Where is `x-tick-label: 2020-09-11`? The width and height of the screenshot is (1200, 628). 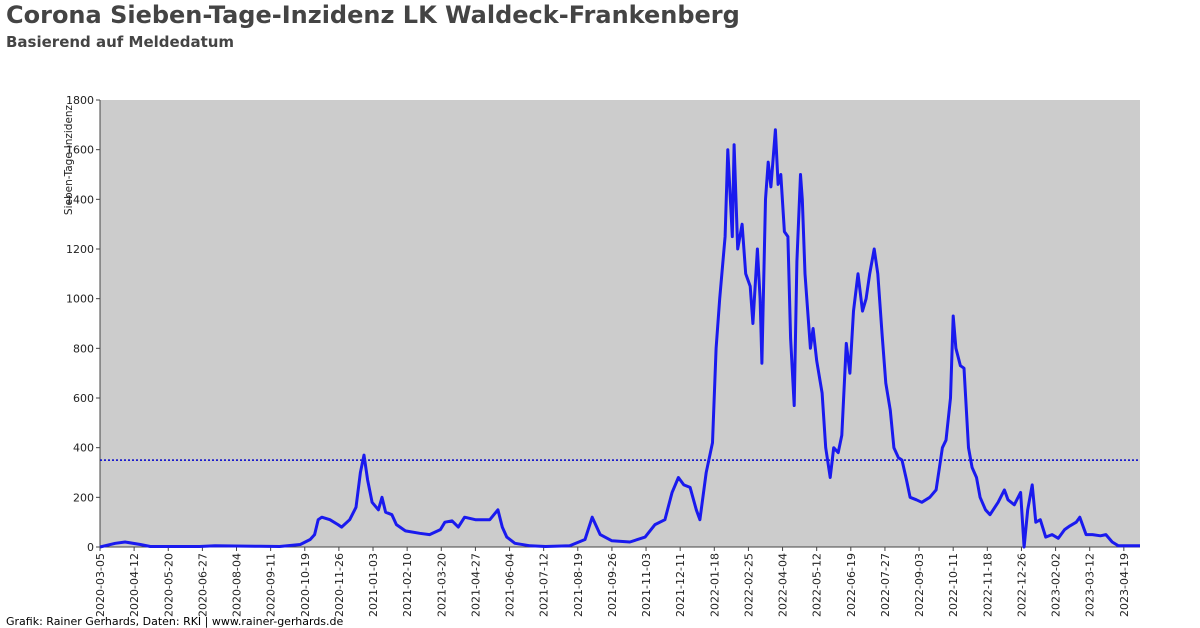 x-tick-label: 2020-09-11 is located at coordinates (271, 585).